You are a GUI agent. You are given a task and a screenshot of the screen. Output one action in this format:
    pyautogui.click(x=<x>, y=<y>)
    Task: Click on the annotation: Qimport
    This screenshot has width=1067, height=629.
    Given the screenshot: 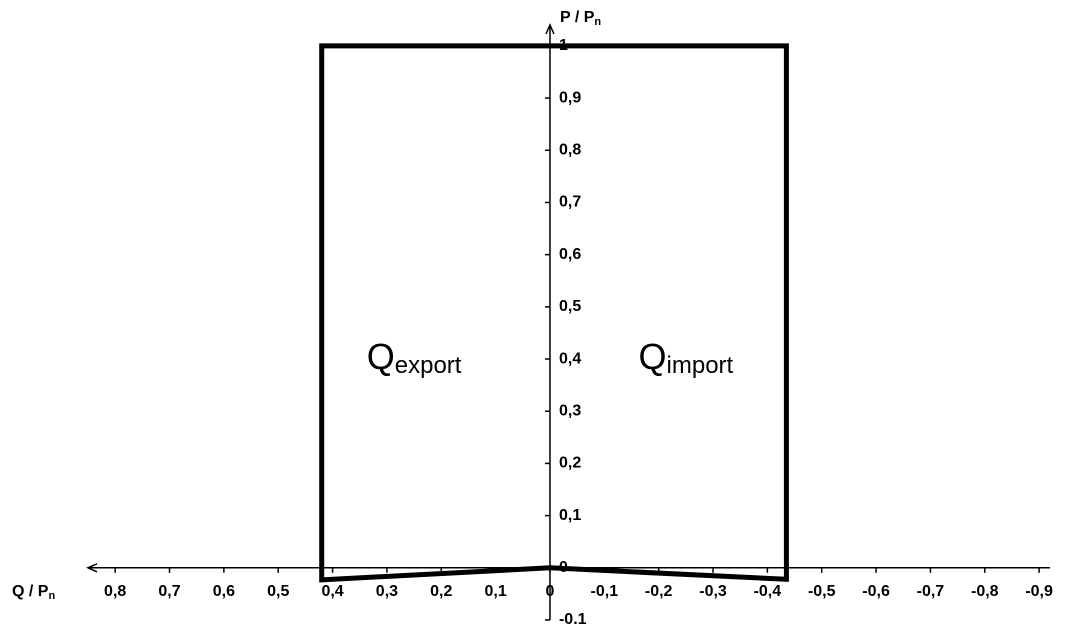 What is the action you would take?
    pyautogui.click(x=686, y=358)
    